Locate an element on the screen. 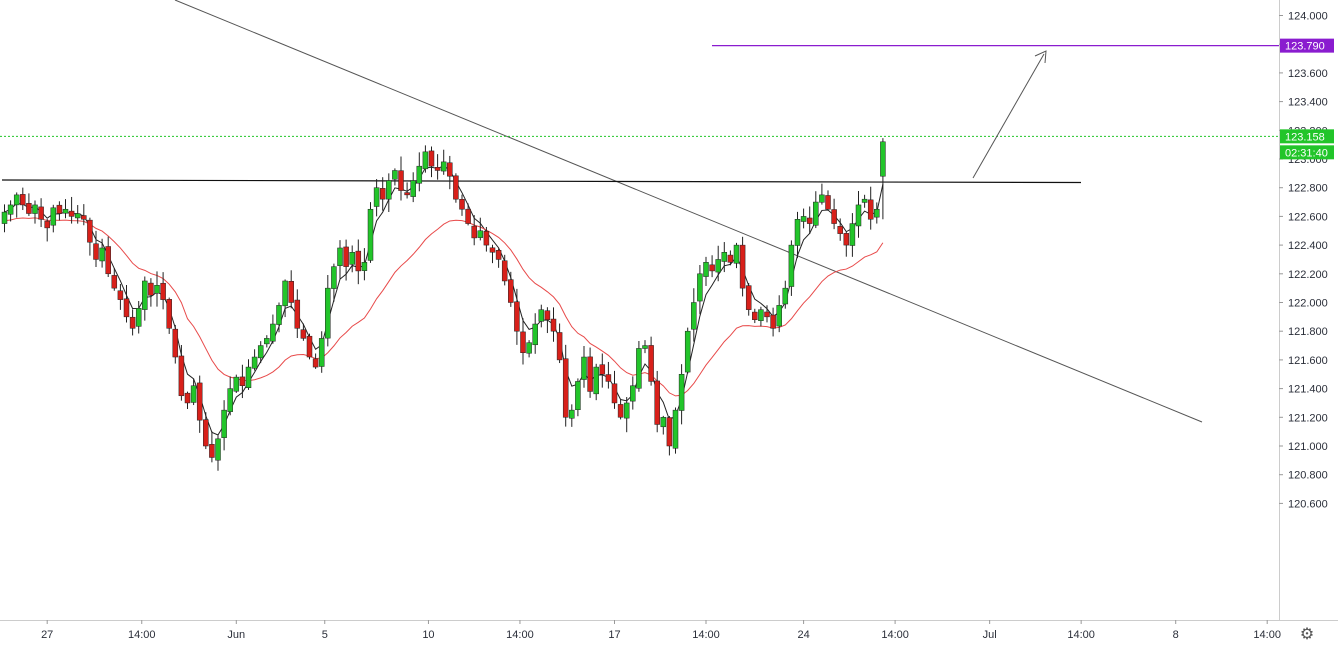 This screenshot has width=1338, height=646. current-price-tag: 123.158 is located at coordinates (1305, 137).